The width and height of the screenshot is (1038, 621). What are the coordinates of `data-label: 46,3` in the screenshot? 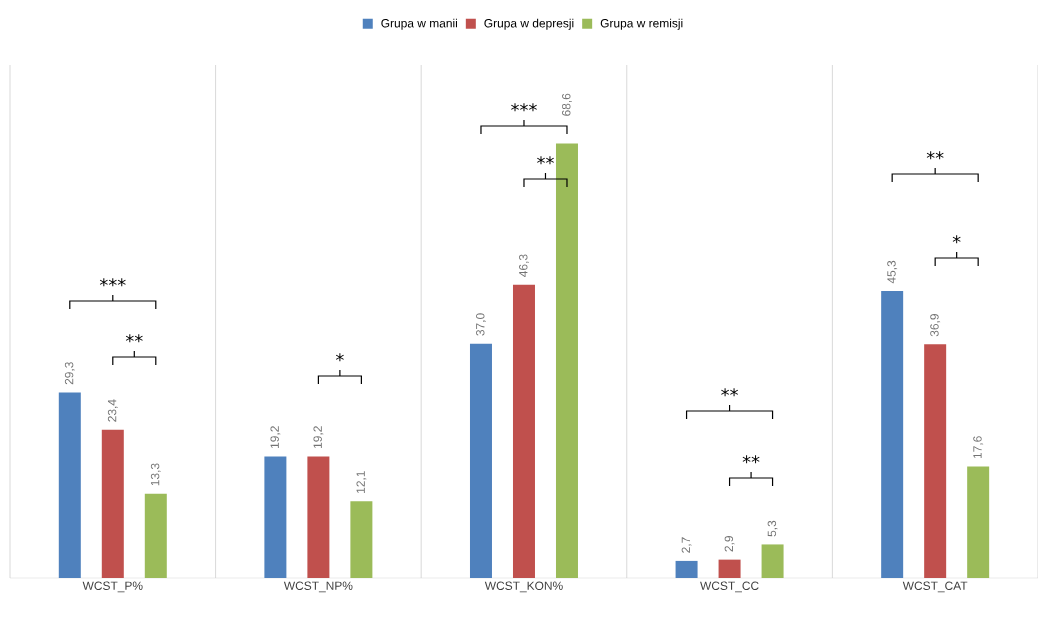 It's located at (524, 265).